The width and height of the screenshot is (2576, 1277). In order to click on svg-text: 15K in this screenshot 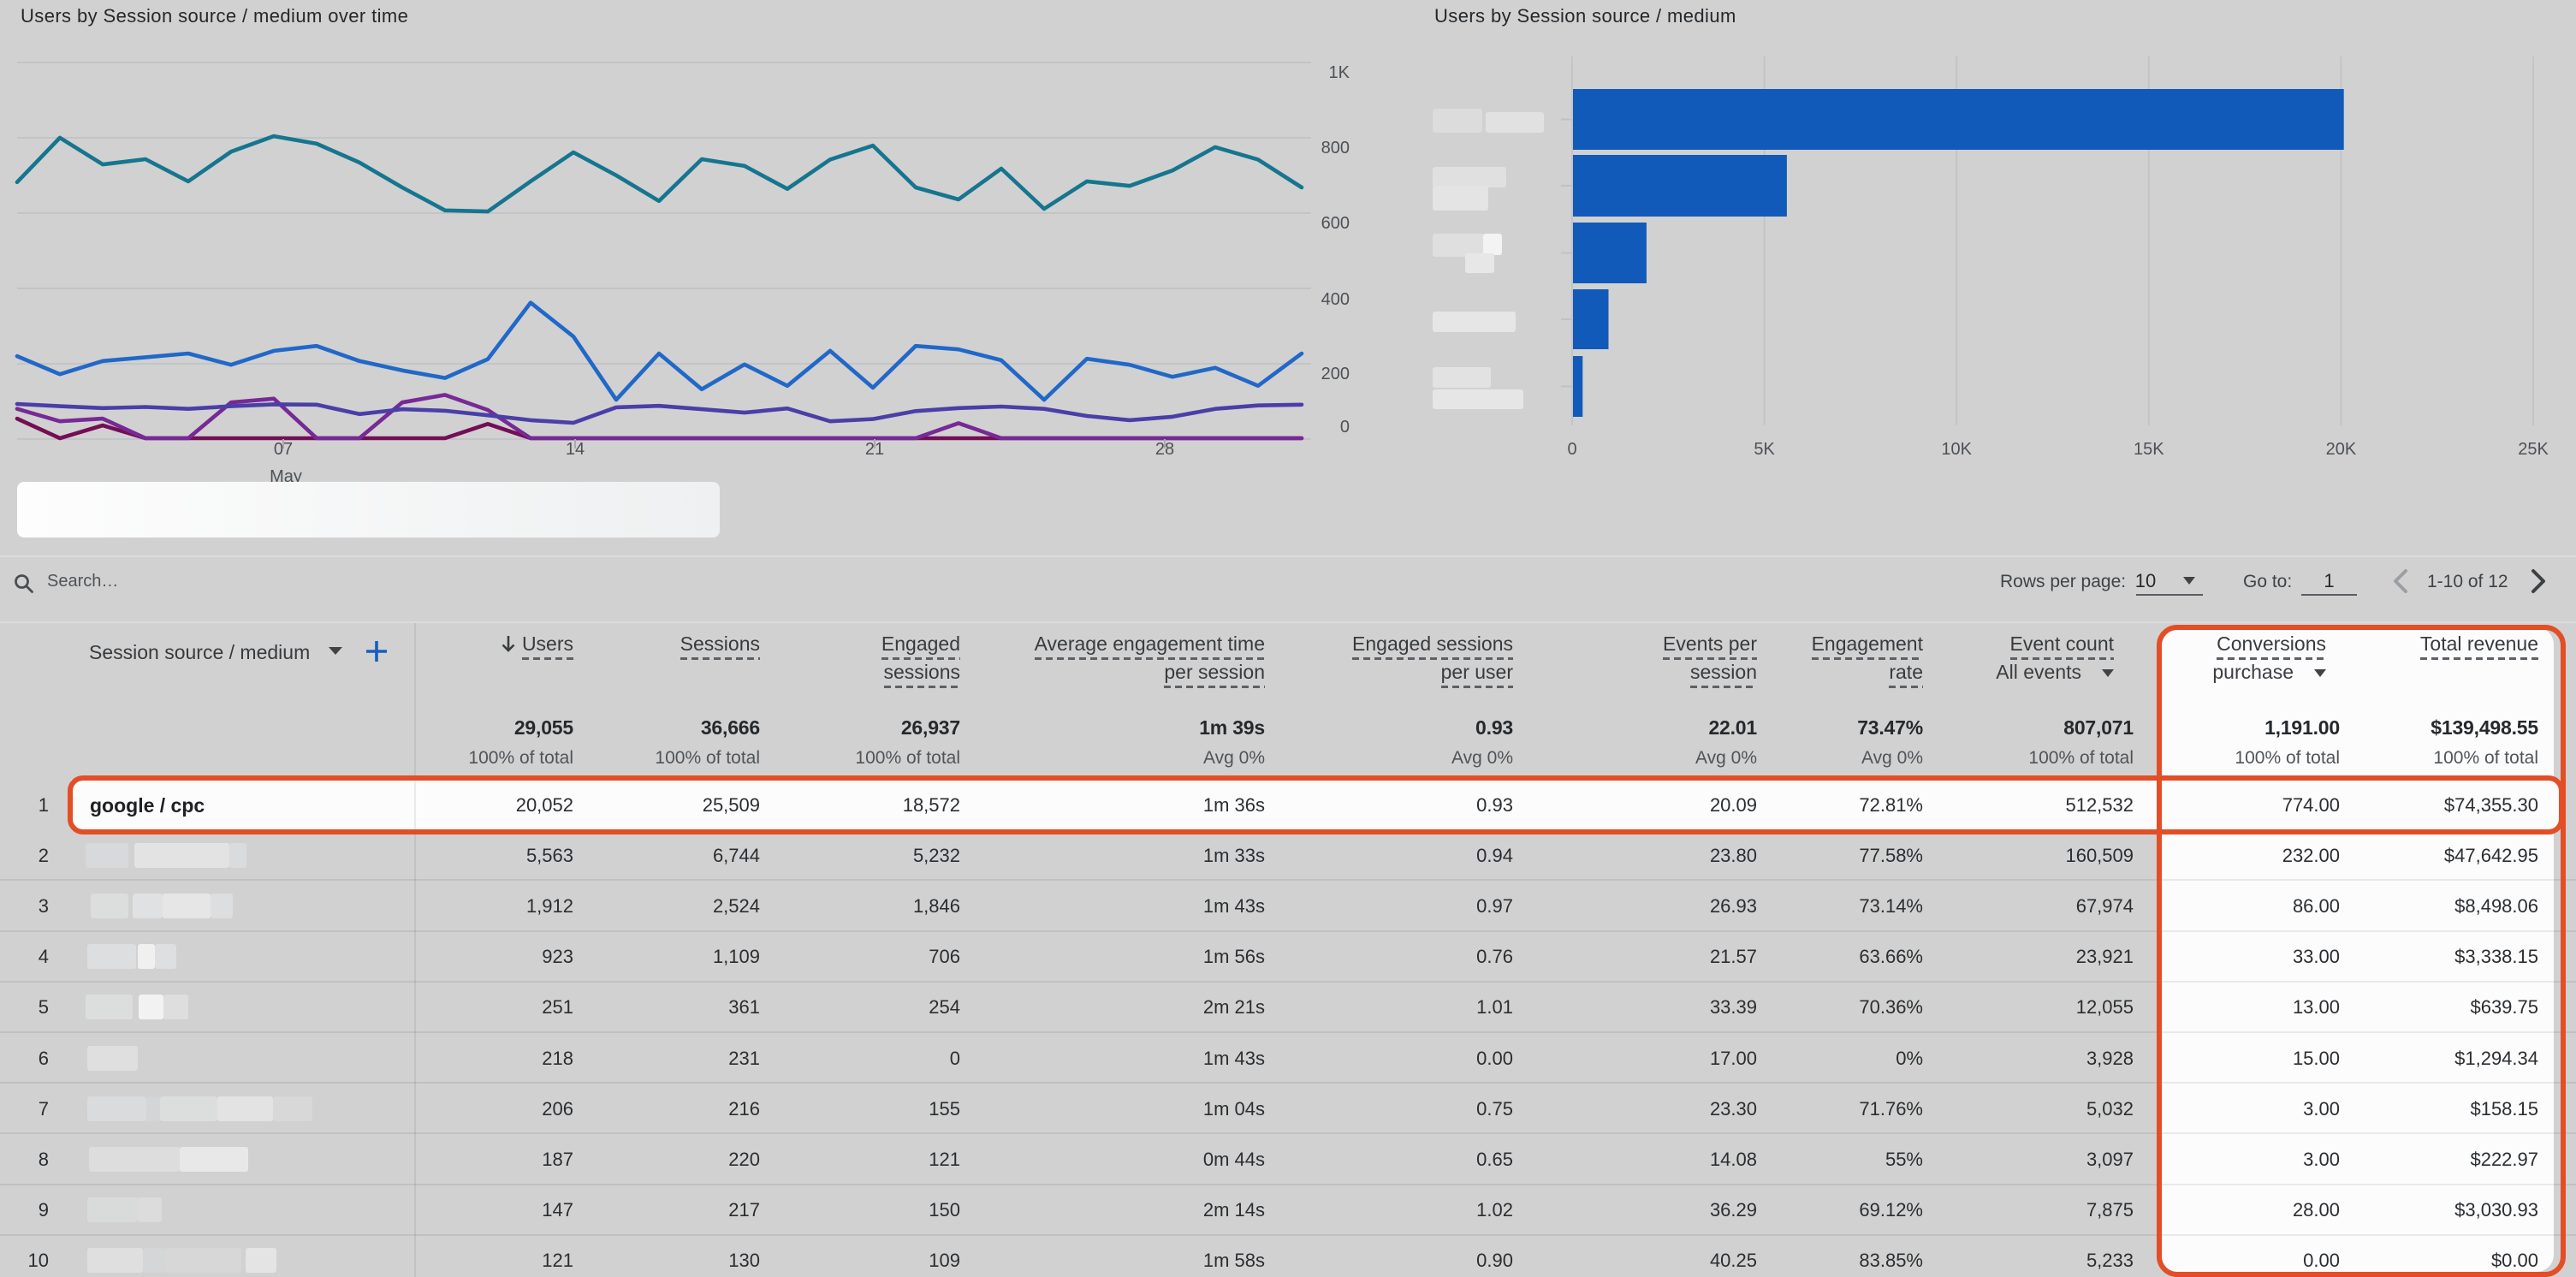, I will do `click(2149, 449)`.